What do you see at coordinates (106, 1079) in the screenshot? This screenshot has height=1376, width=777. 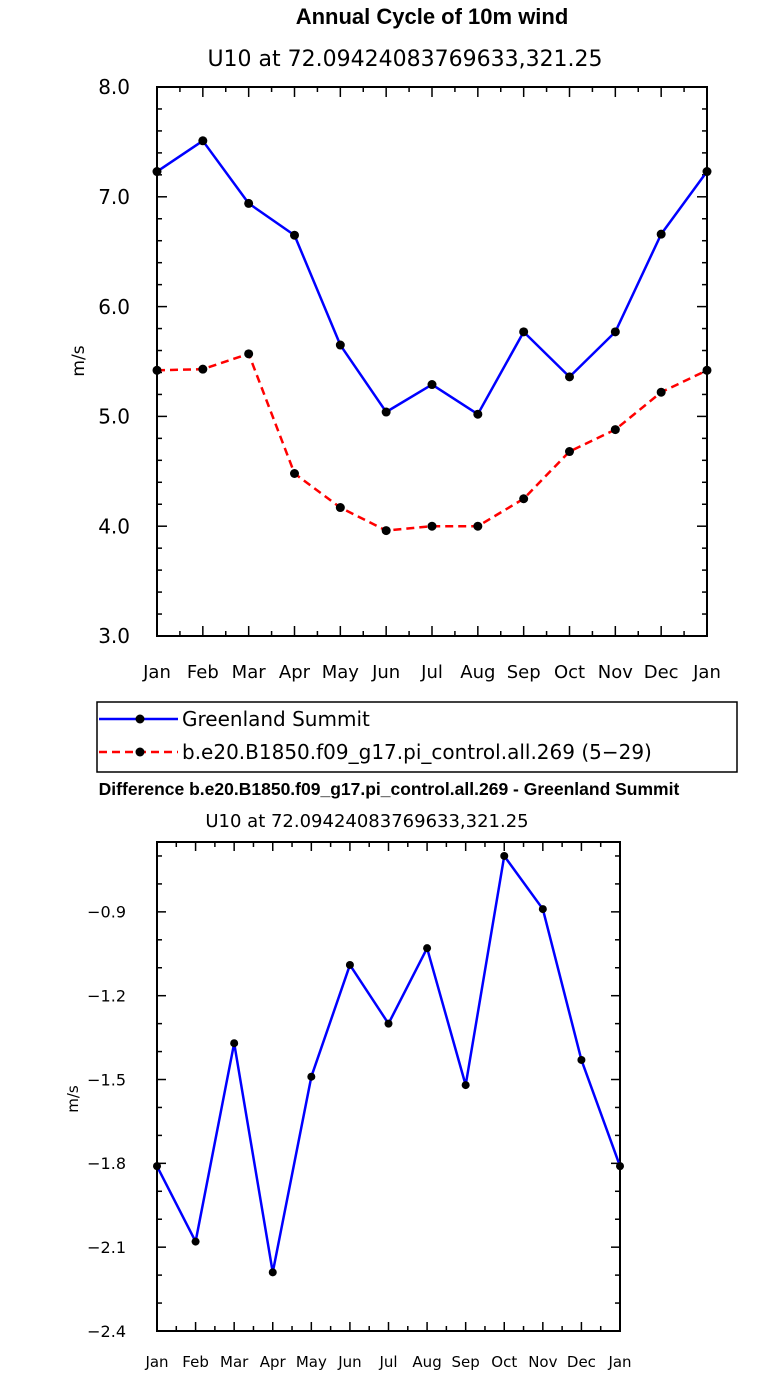 I see `y-tick-label: −1.5` at bounding box center [106, 1079].